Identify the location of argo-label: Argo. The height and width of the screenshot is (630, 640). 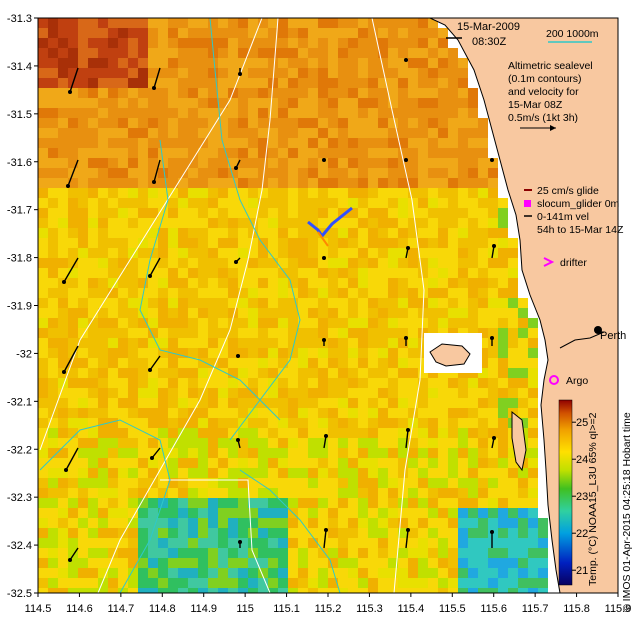
(577, 381).